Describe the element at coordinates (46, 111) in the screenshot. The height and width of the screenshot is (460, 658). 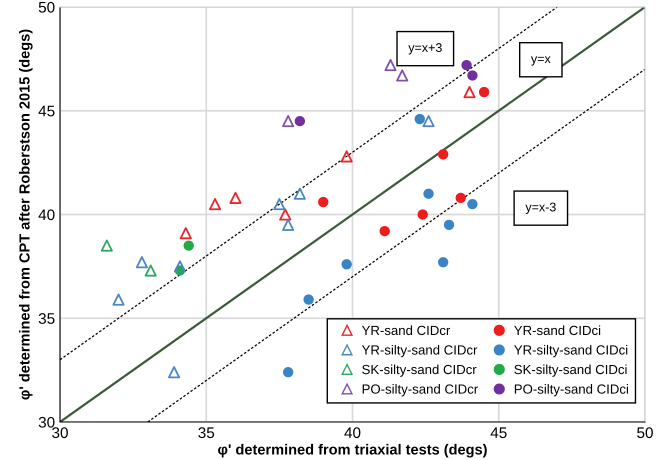
I see `y-tick-label: 45` at that location.